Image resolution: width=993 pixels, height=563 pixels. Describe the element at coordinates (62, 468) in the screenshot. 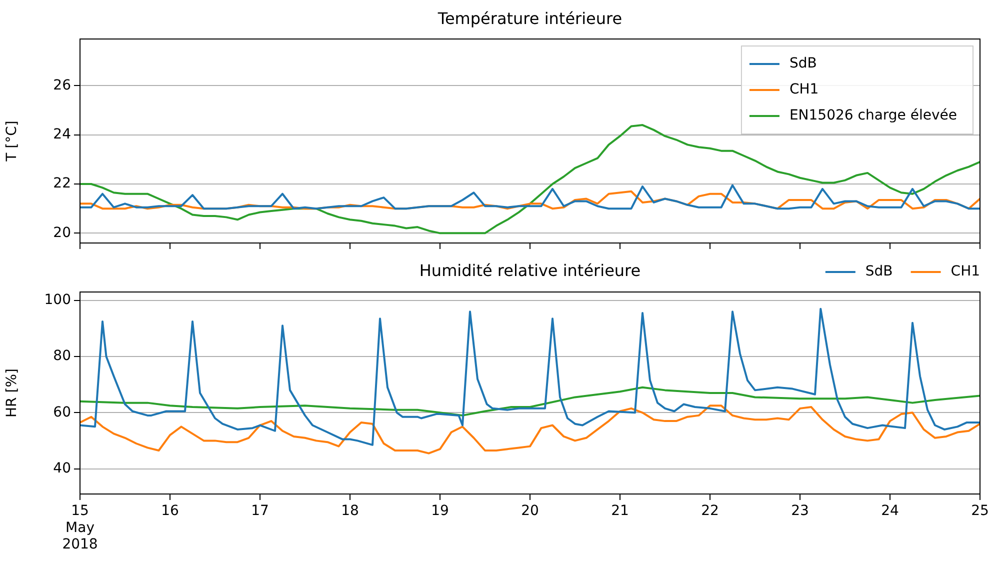

I see `y-tick-label: 40` at that location.